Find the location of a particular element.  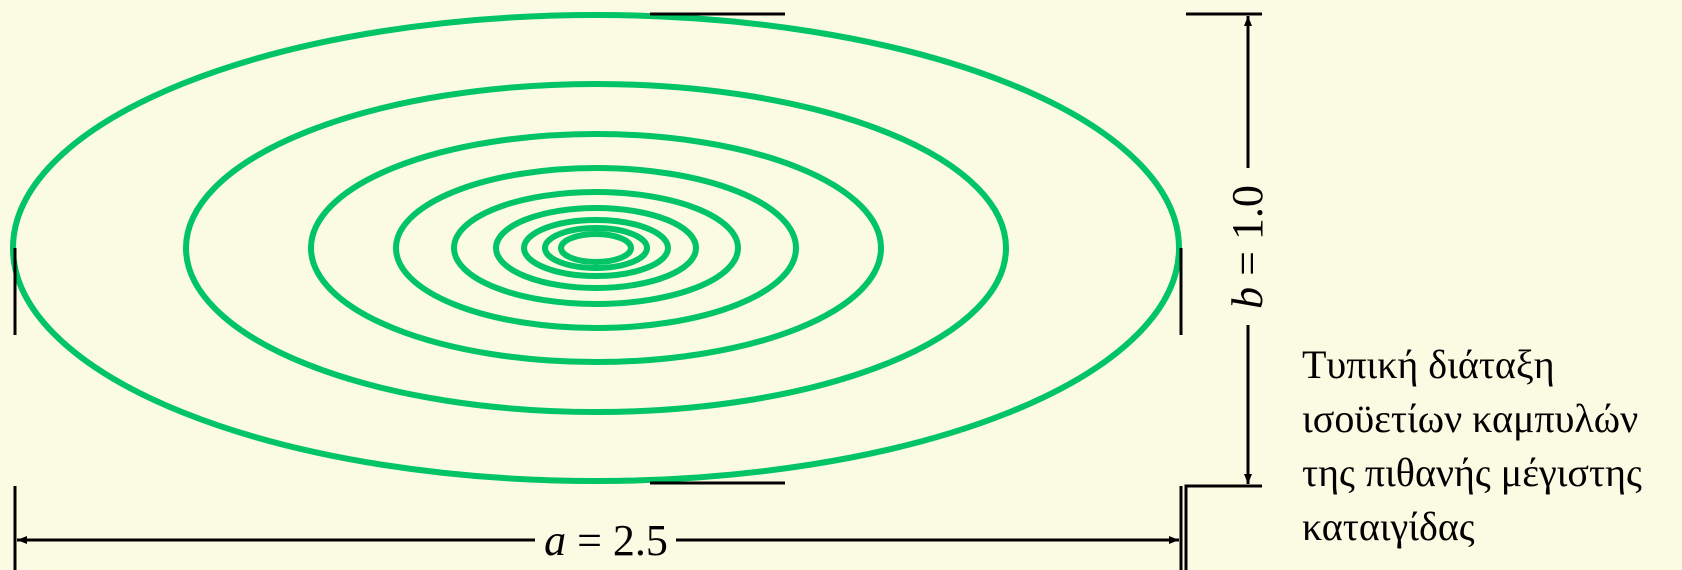

dimension-a-label: a = 2.5 is located at coordinates (606, 540).